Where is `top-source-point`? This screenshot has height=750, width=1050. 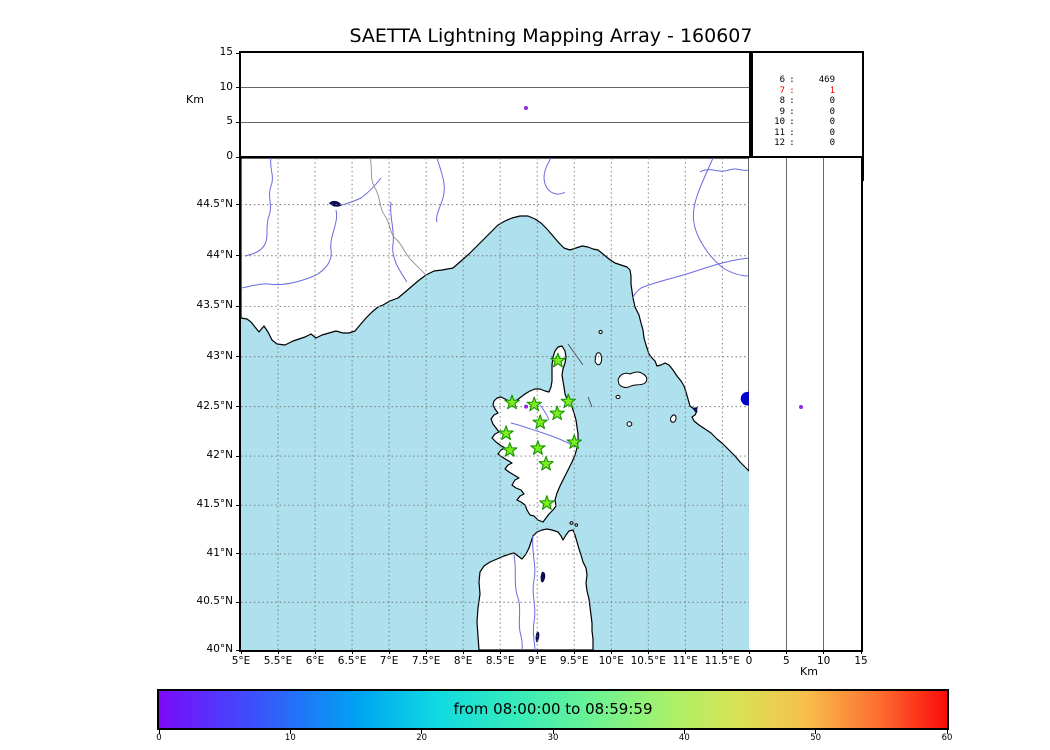 top-source-point is located at coordinates (526, 108).